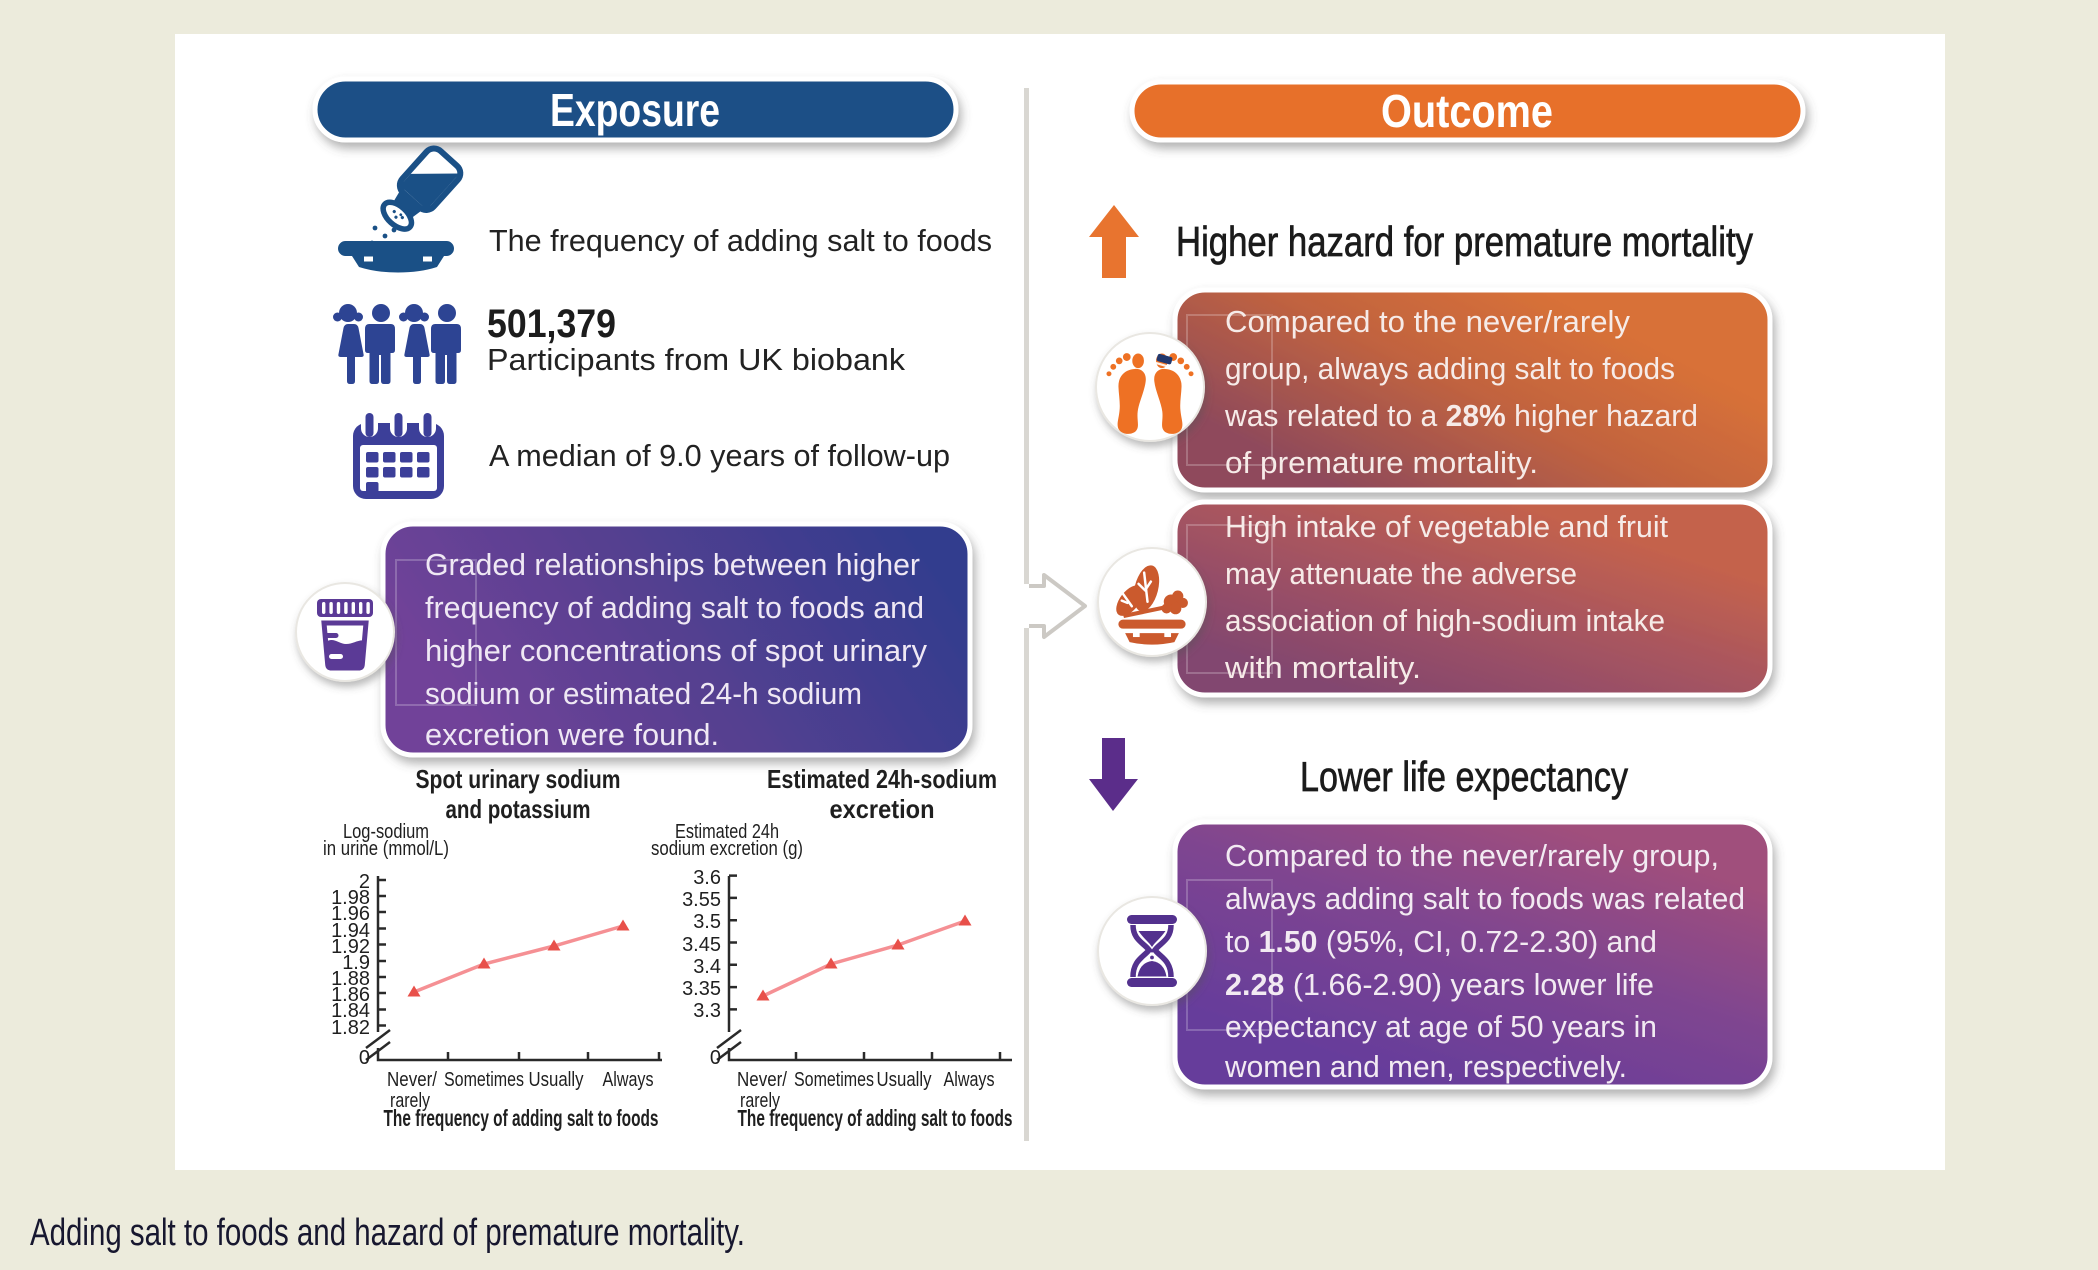 The width and height of the screenshot is (2098, 1270). What do you see at coordinates (707, 967) in the screenshot?
I see `svg-text: 3.4` at bounding box center [707, 967].